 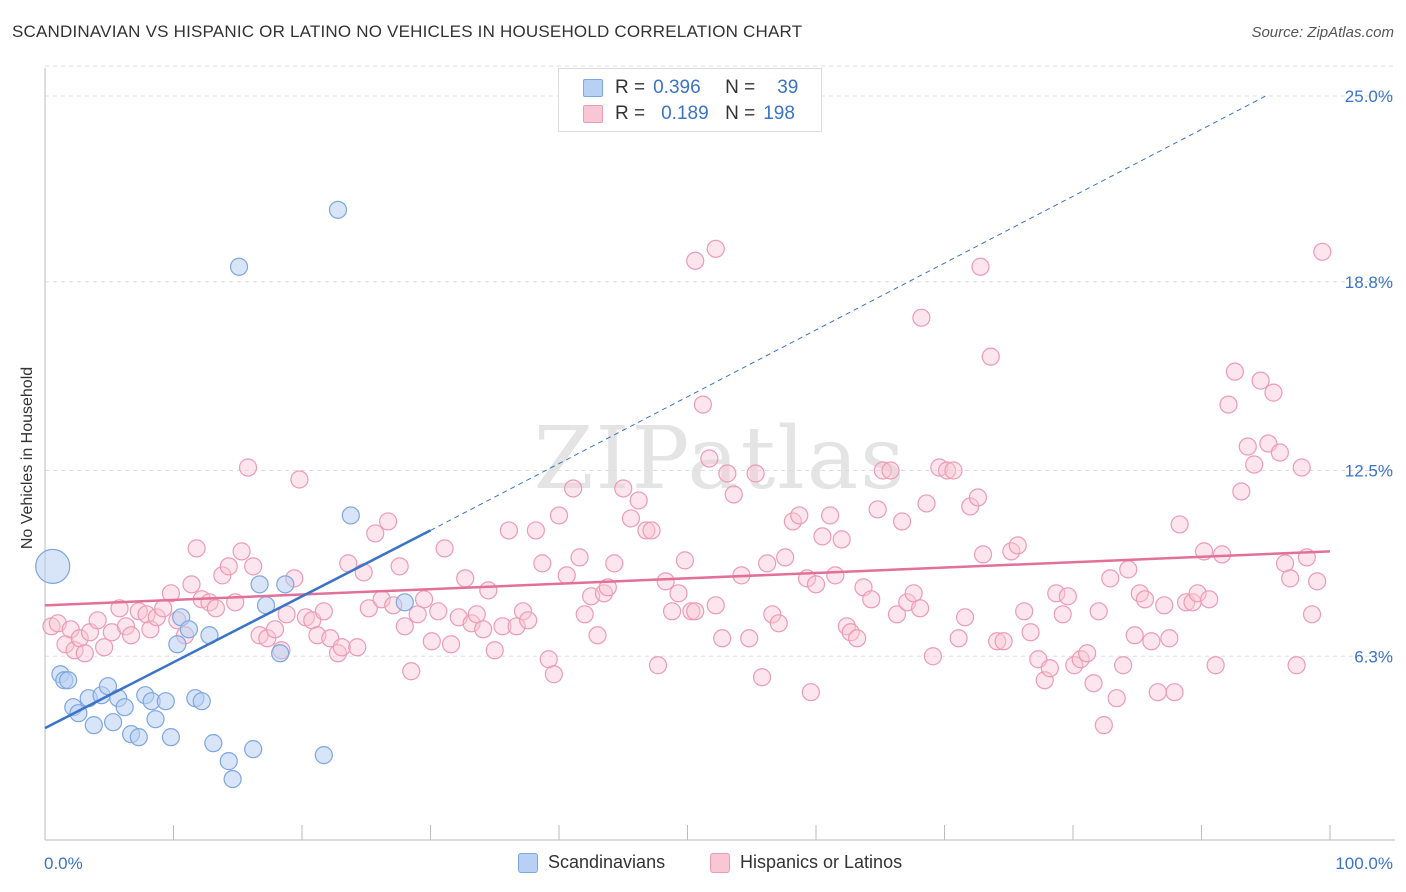 I want to click on y-tick-label: 25.0%, so click(x=1369, y=96).